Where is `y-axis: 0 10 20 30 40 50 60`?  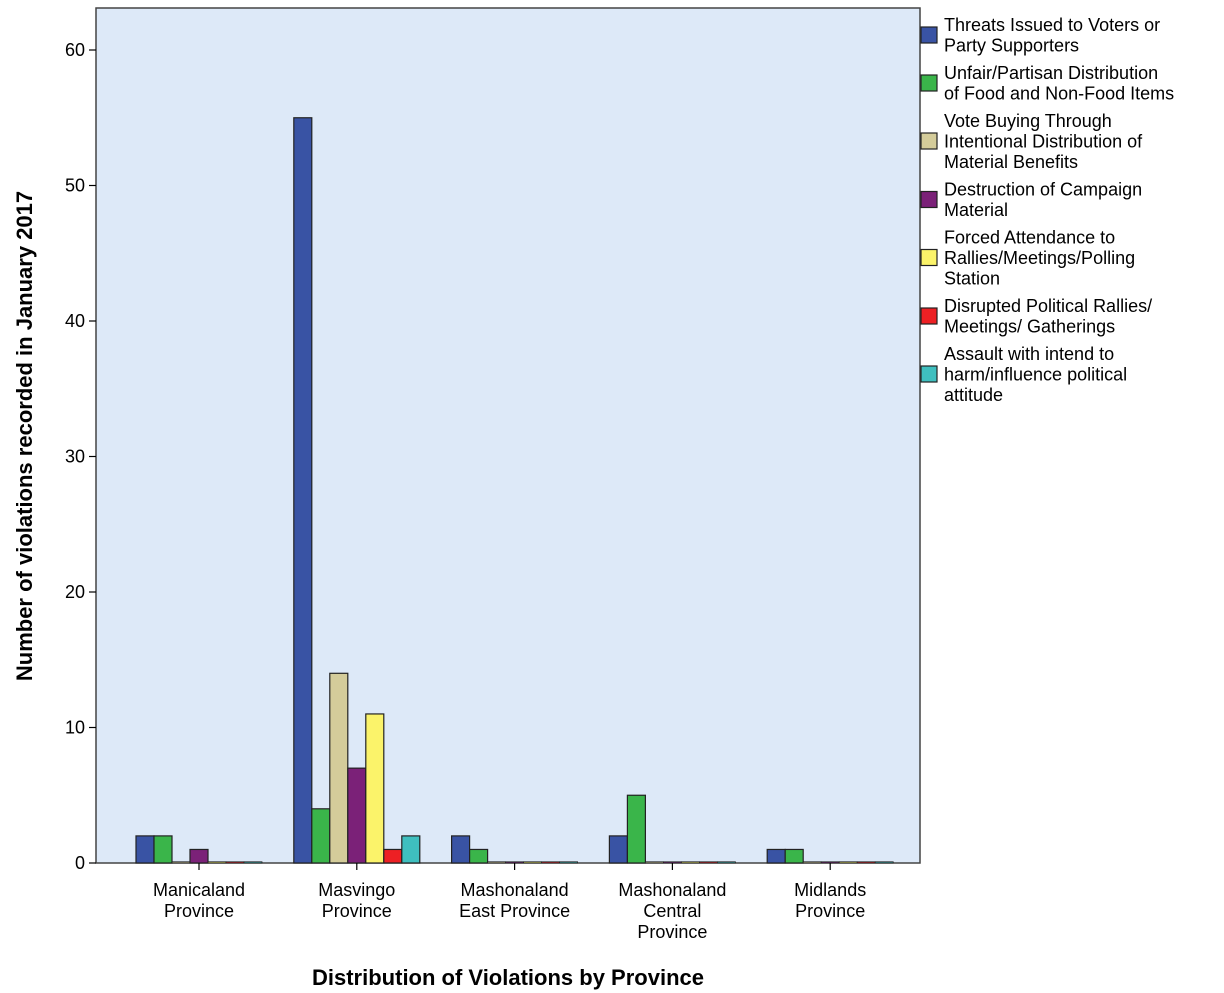
y-axis: 0 10 20 30 40 50 60 is located at coordinates (80, 456).